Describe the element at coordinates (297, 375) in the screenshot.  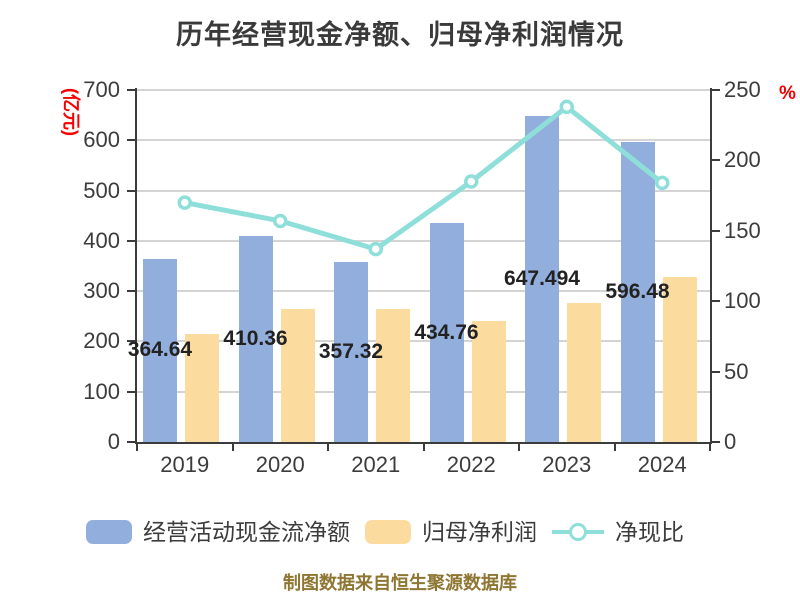
I see `bar-net-profit-2020` at that location.